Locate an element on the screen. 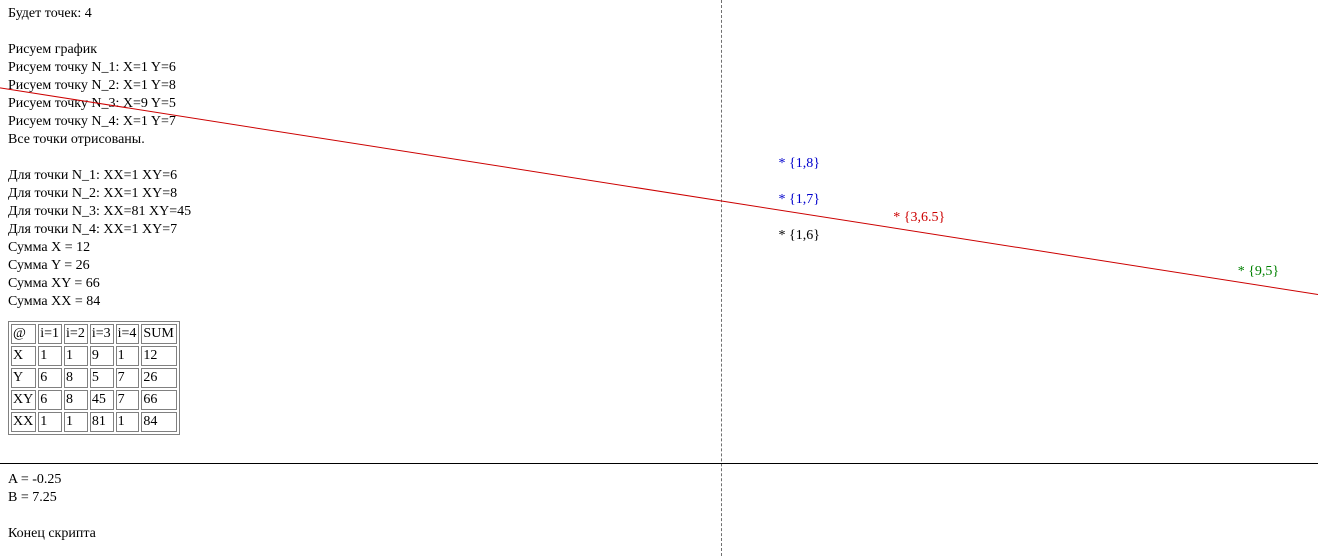 The width and height of the screenshot is (1318, 556). draw-point-line: Рисуем точку N_4: X=1 Y=7 is located at coordinates (92, 121).